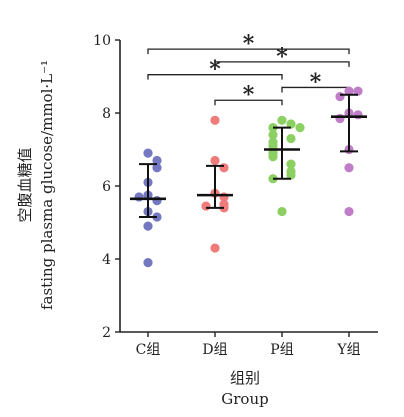 The image size is (404, 417). What do you see at coordinates (106, 114) in the screenshot?
I see `y-tick-label: 8` at bounding box center [106, 114].